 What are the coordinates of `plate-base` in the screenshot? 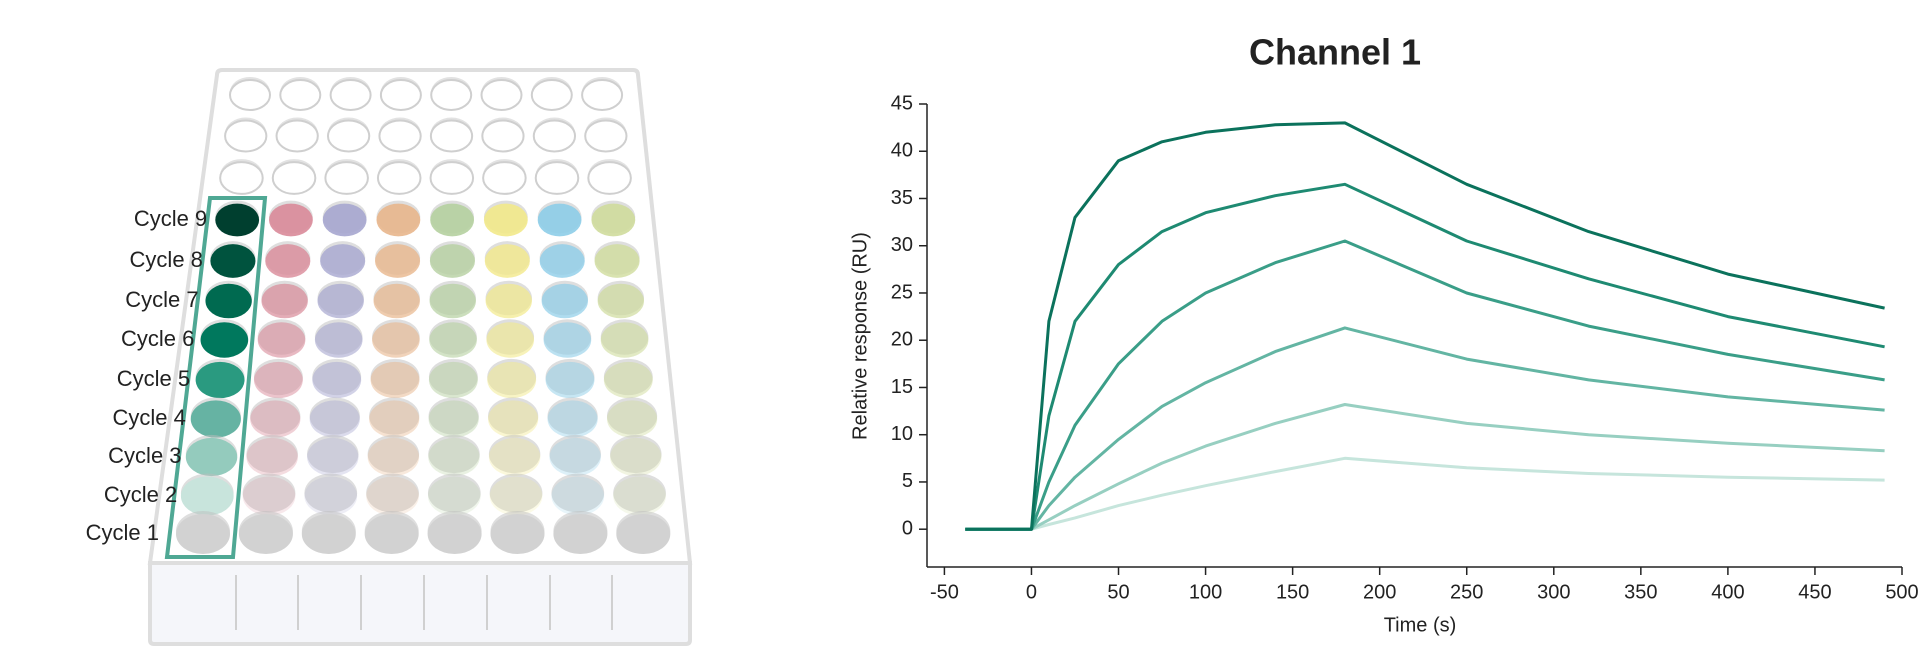 It's located at (420, 603).